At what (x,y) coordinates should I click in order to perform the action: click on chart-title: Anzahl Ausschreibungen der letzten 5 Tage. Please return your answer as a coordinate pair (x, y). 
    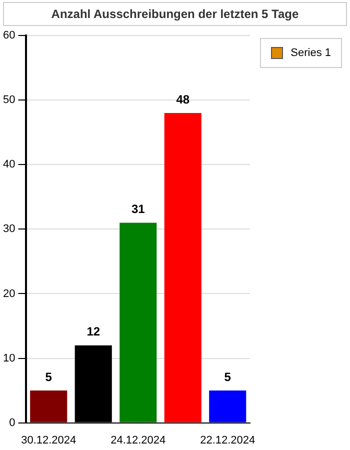
    Looking at the image, I should click on (175, 14).